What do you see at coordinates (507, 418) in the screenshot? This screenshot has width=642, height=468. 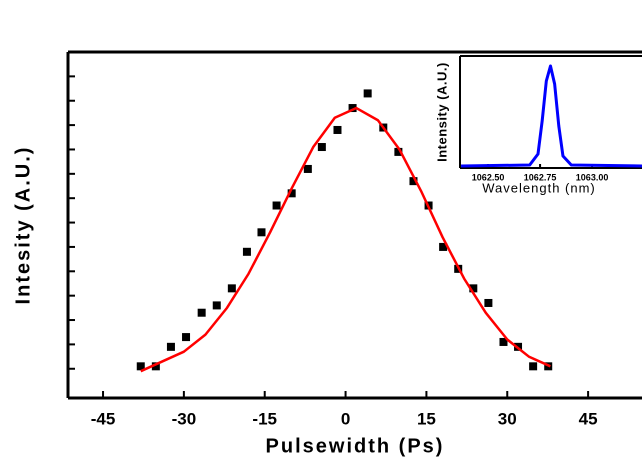 I see `x-tick-label: 30` at bounding box center [507, 418].